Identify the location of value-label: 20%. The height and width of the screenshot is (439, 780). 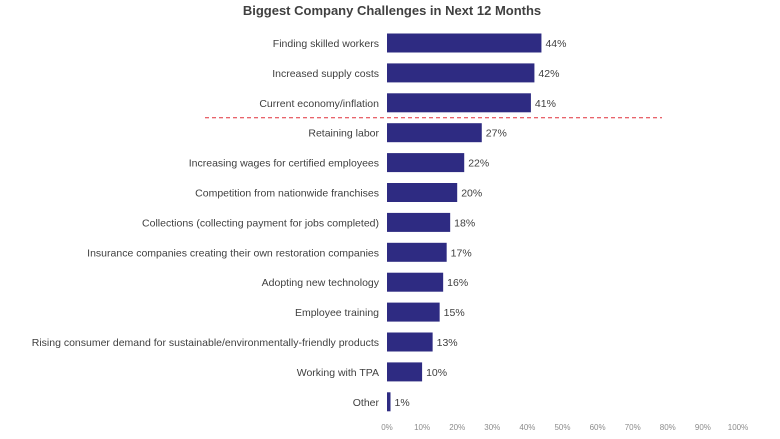
(471, 194).